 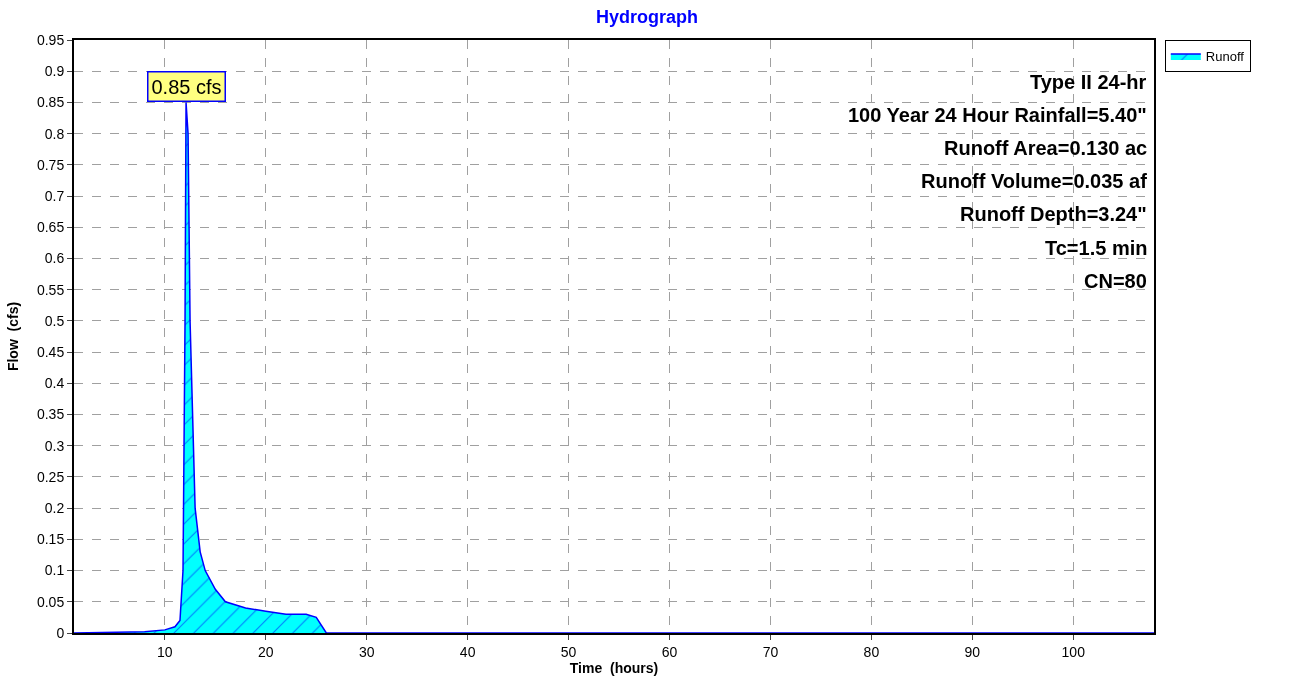 What do you see at coordinates (50, 227) in the screenshot?
I see `y-tick-label: 0.65` at bounding box center [50, 227].